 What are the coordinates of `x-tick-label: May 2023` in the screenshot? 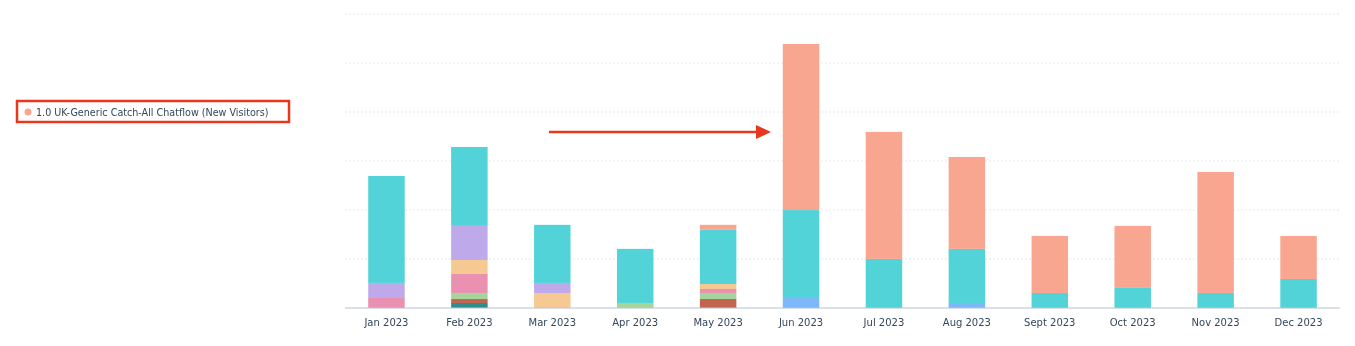 It's located at (718, 322).